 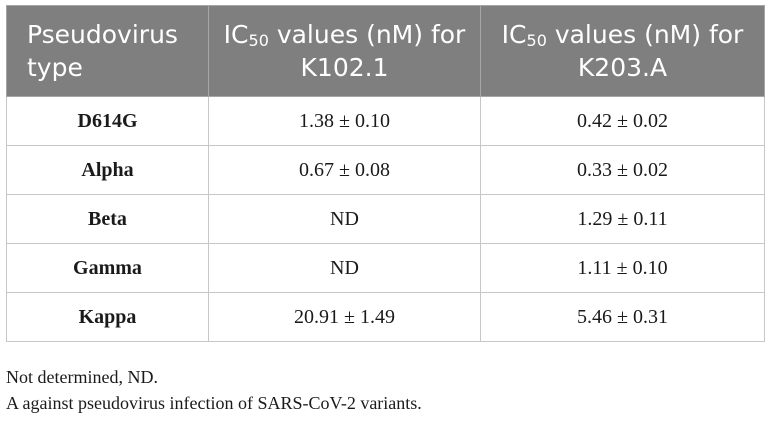 What do you see at coordinates (344, 170) in the screenshot?
I see `k102-value-cell: 0.67 ± 0.08` at bounding box center [344, 170].